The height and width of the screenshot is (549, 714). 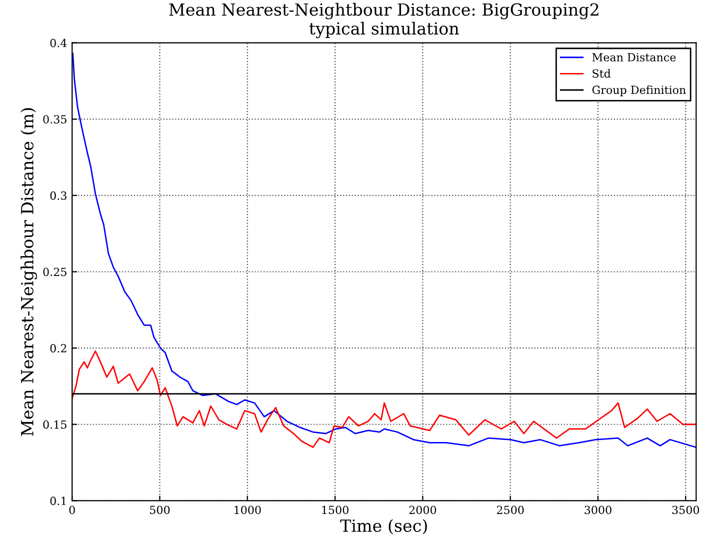 What do you see at coordinates (247, 510) in the screenshot?
I see `x-tick-label: 1000` at bounding box center [247, 510].